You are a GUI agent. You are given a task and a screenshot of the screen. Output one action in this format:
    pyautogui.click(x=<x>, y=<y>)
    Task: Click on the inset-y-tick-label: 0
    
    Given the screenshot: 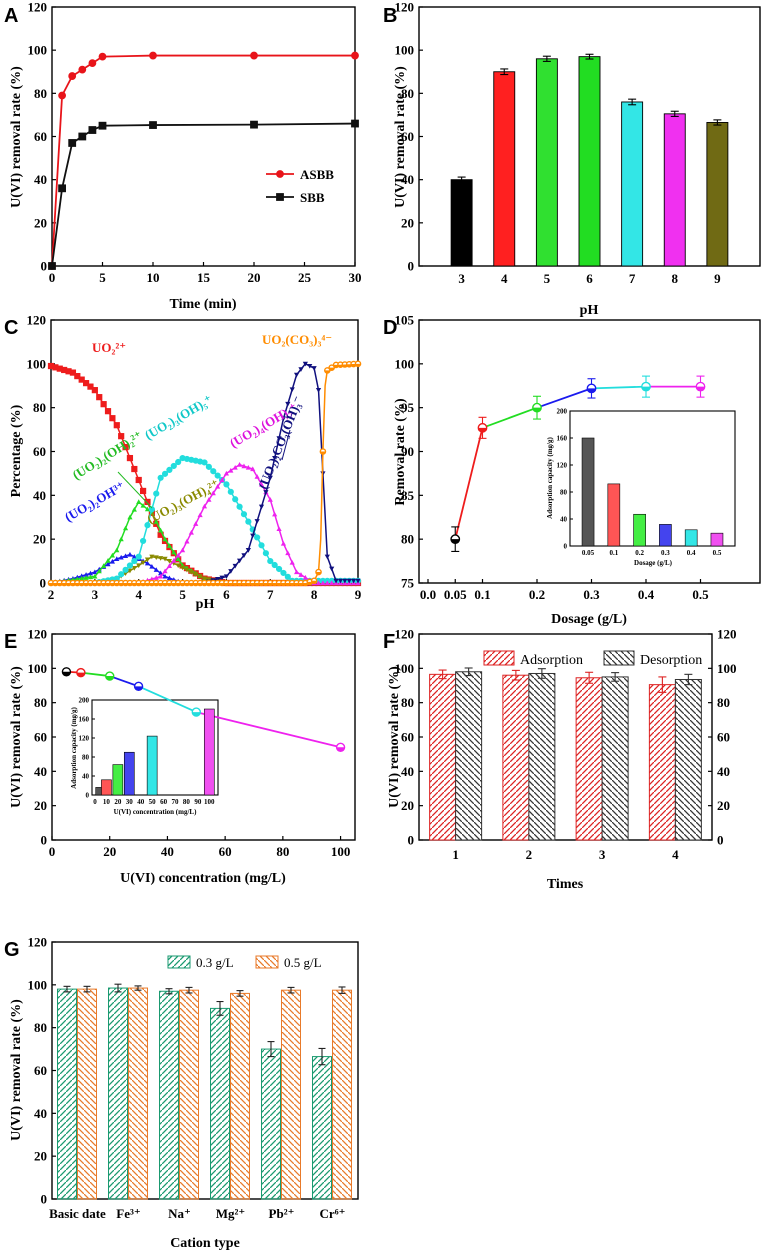 What is the action you would take?
    pyautogui.click(x=88, y=796)
    